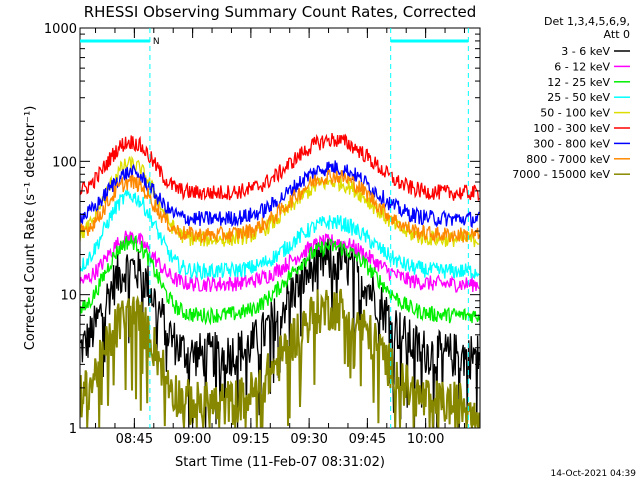 The height and width of the screenshot is (480, 640). I want to click on legend-label: 7000 - 15000 keV, so click(561, 174).